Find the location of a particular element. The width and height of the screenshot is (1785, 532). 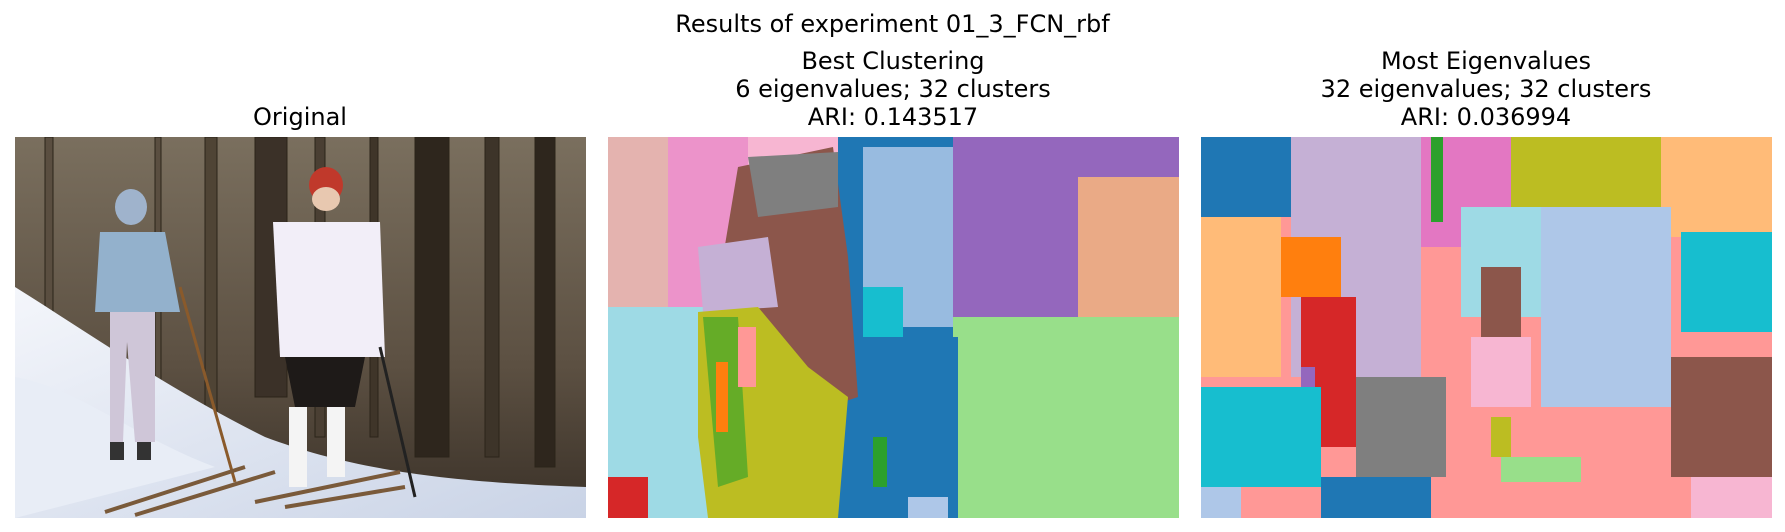

skier-right is located at coordinates (345, 332).